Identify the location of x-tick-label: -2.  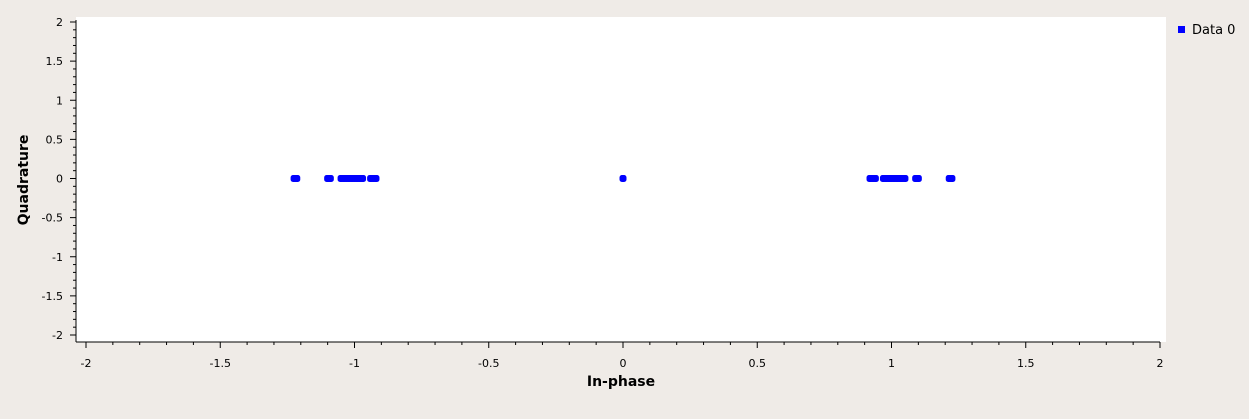
(86, 363).